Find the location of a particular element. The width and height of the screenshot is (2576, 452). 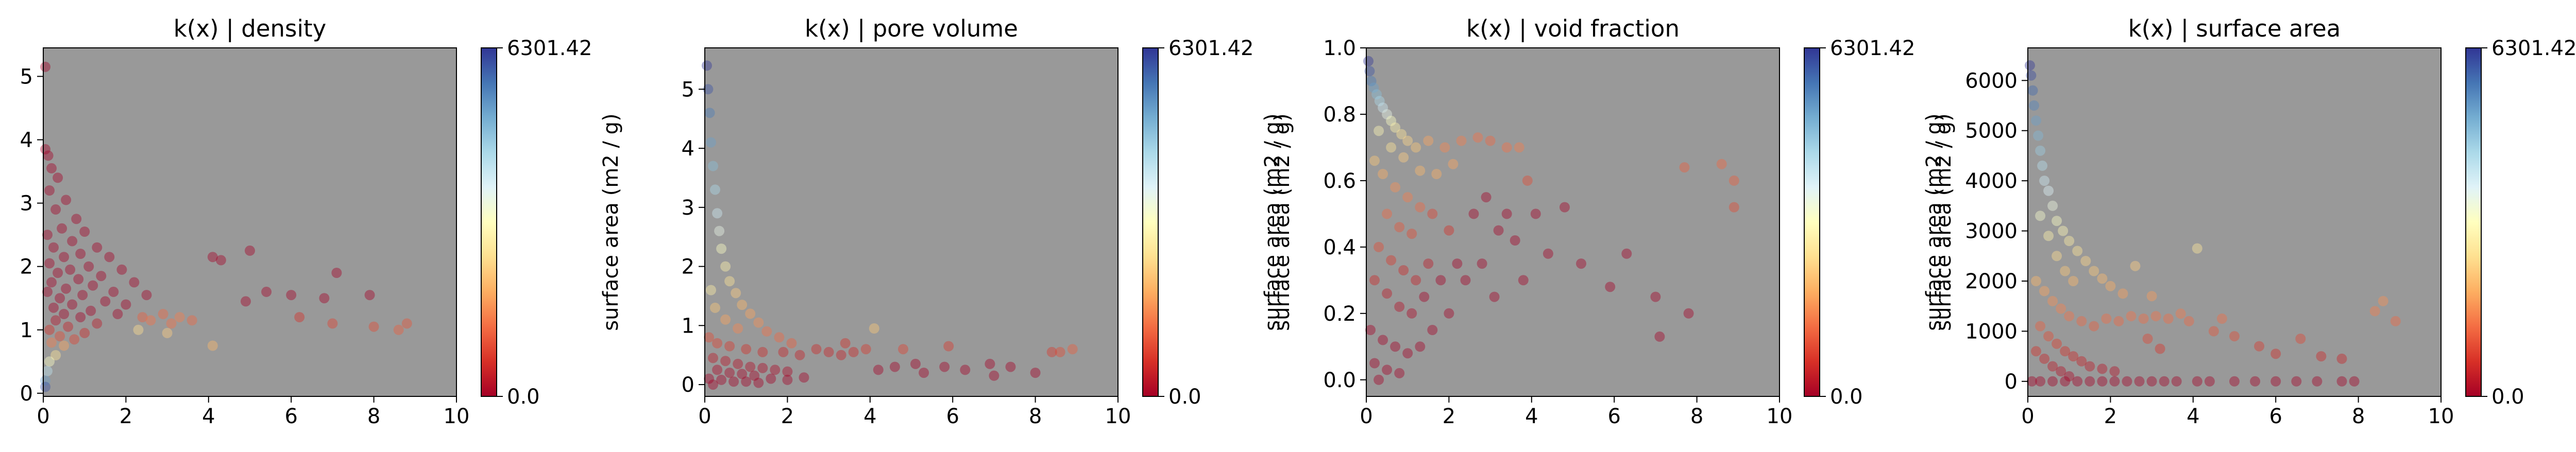

panel-title: k(x) | surface area is located at coordinates (2234, 29).